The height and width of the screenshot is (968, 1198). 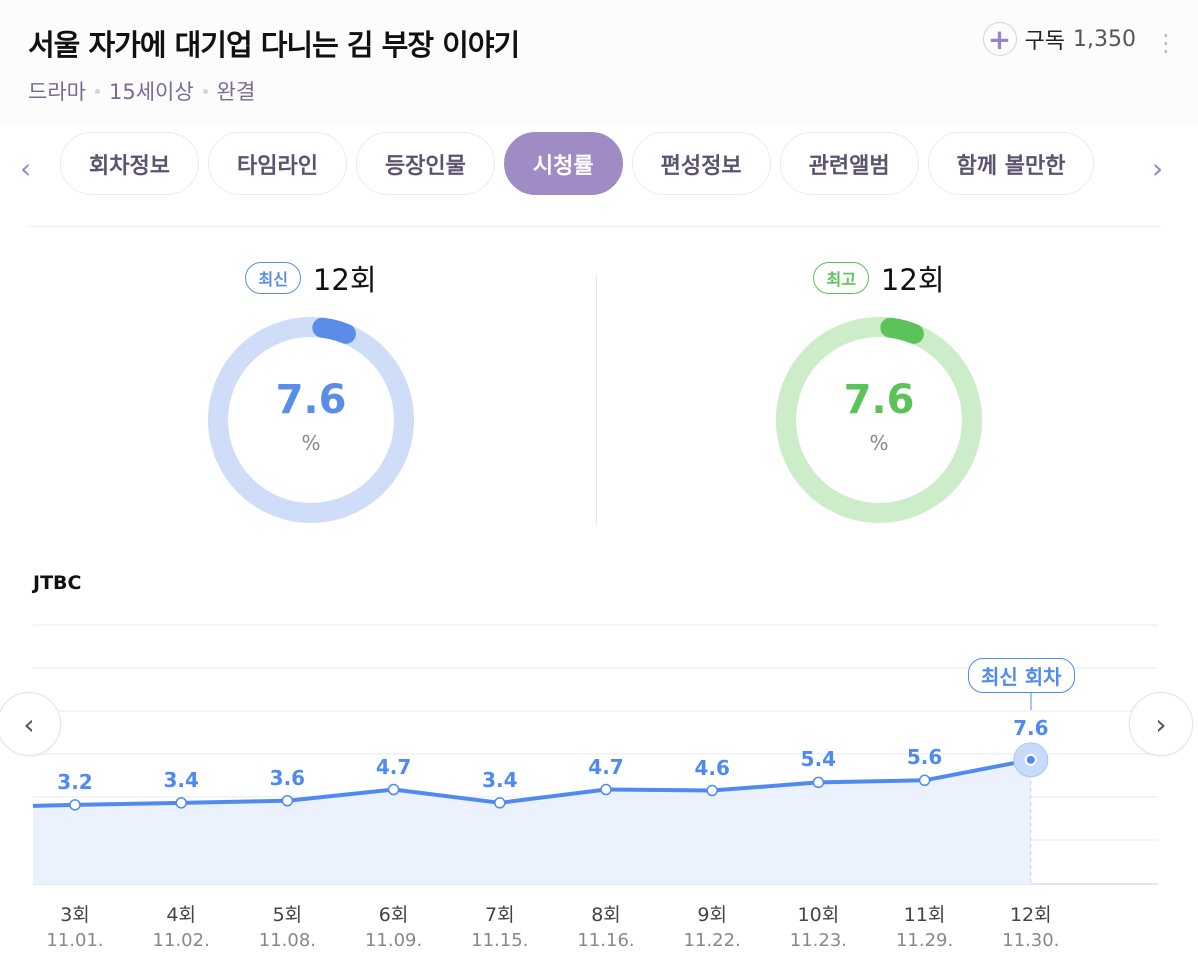 I want to click on date-label: 11.15., so click(x=500, y=940).